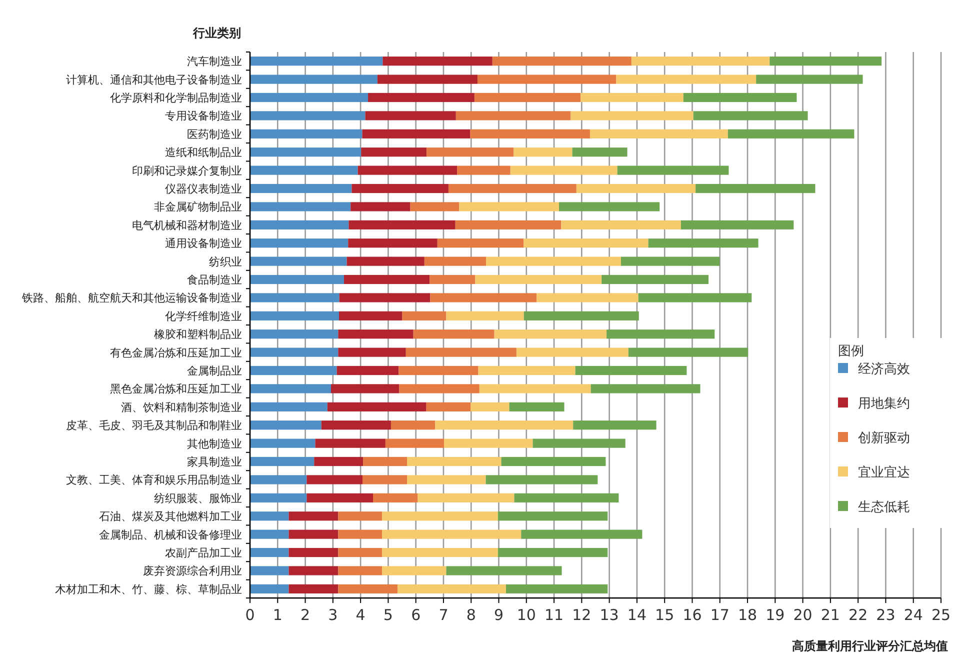  What do you see at coordinates (913, 615) in the screenshot?
I see `x-tick-label: 24` at bounding box center [913, 615].